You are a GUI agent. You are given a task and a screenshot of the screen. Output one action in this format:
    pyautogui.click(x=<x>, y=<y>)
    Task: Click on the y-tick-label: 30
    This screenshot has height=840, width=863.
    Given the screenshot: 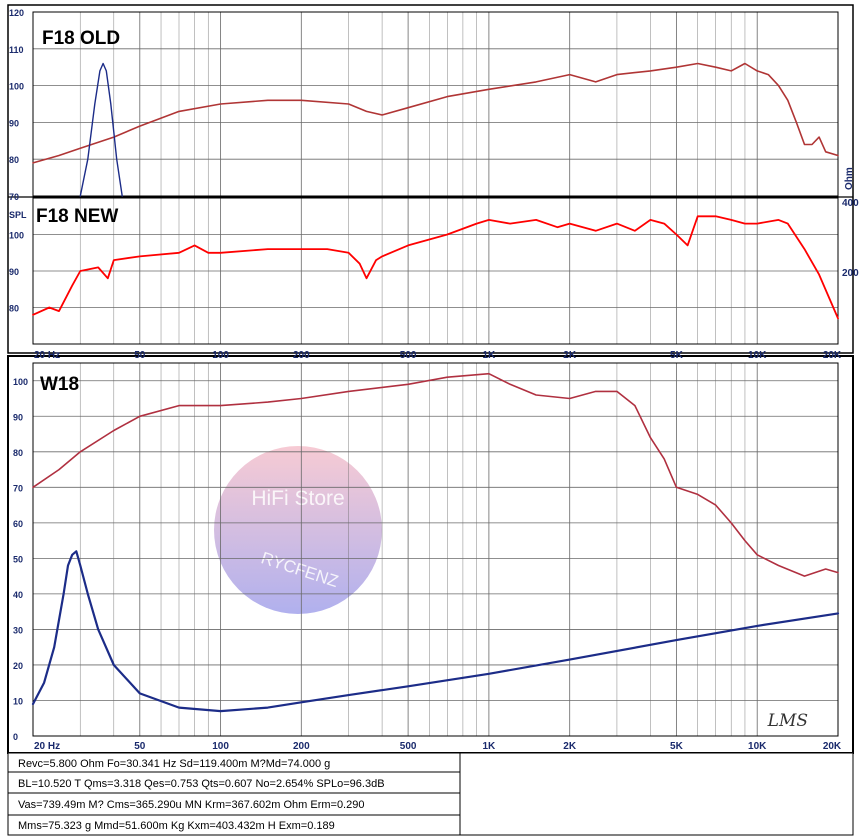 What is the action you would take?
    pyautogui.click(x=18, y=630)
    